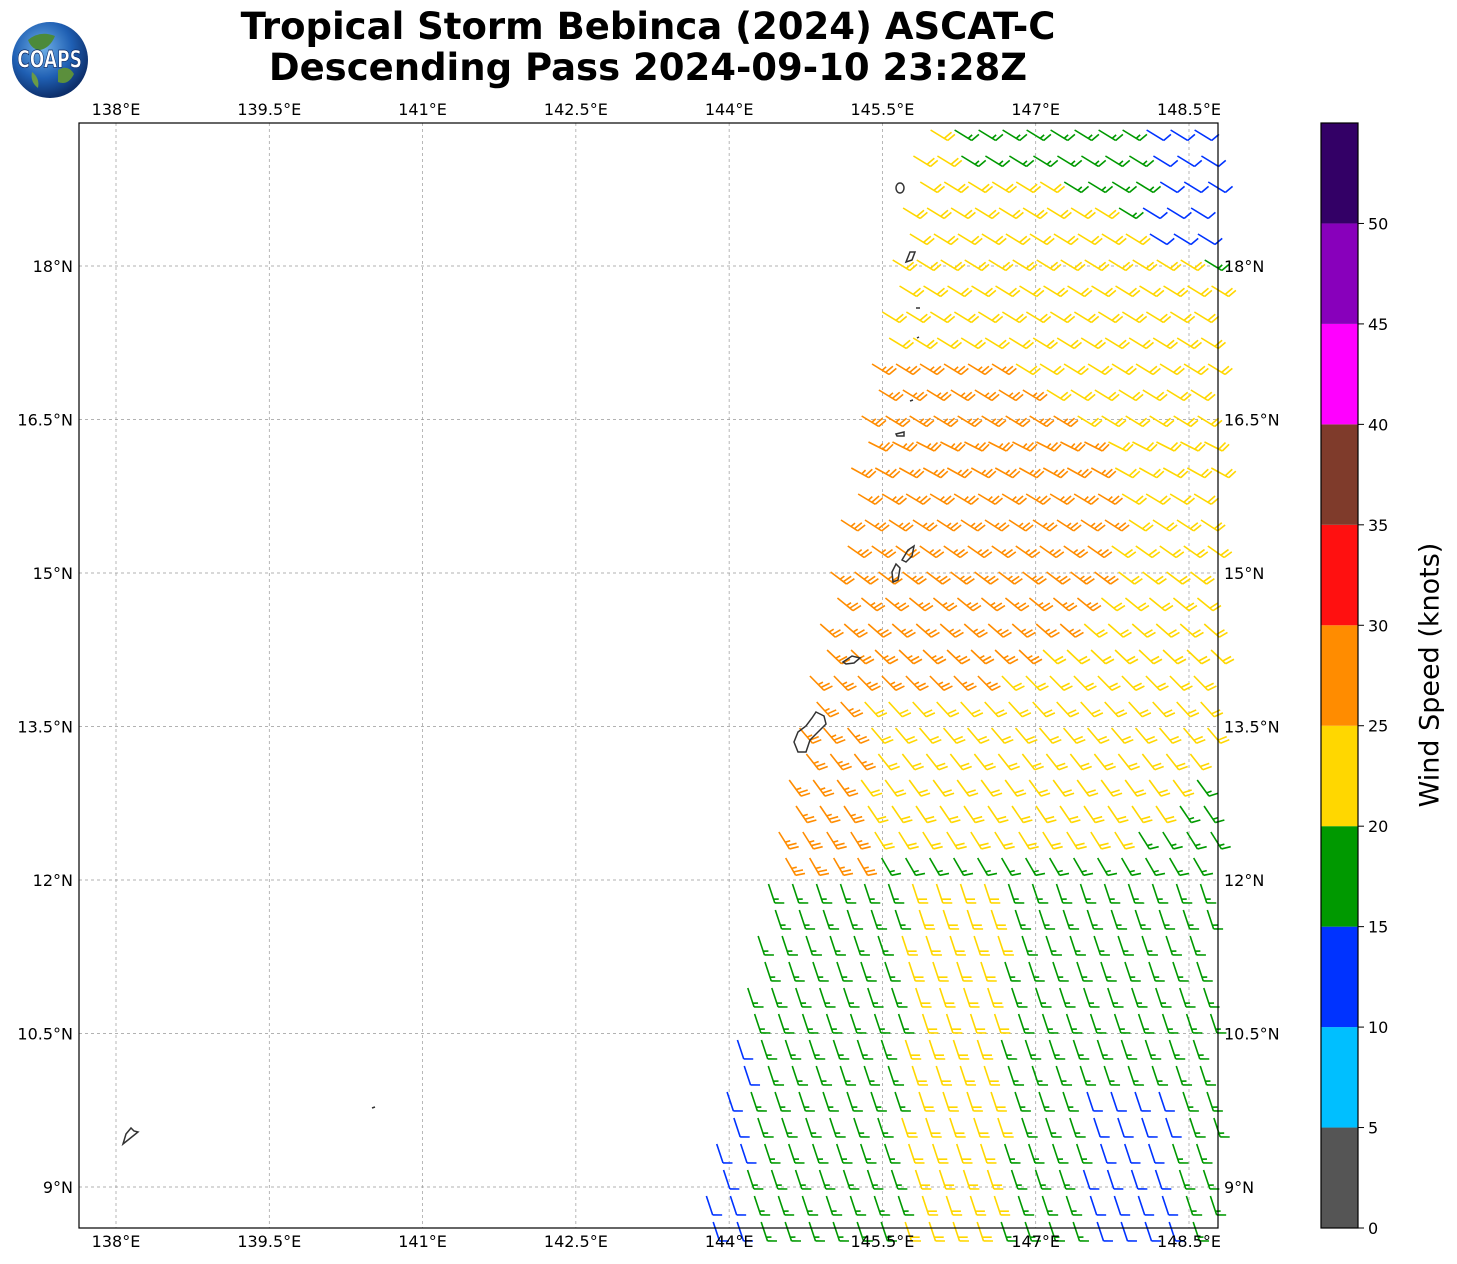 The width and height of the screenshot is (1457, 1264). What do you see at coordinates (45, 727) in the screenshot?
I see `lat-tick-left: 13.5°N` at bounding box center [45, 727].